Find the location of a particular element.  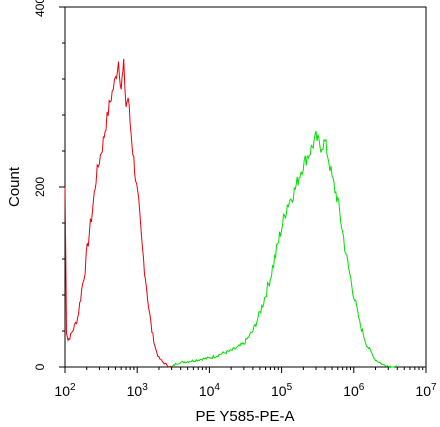

x-tick-label: 10⁷ is located at coordinates (426, 390).